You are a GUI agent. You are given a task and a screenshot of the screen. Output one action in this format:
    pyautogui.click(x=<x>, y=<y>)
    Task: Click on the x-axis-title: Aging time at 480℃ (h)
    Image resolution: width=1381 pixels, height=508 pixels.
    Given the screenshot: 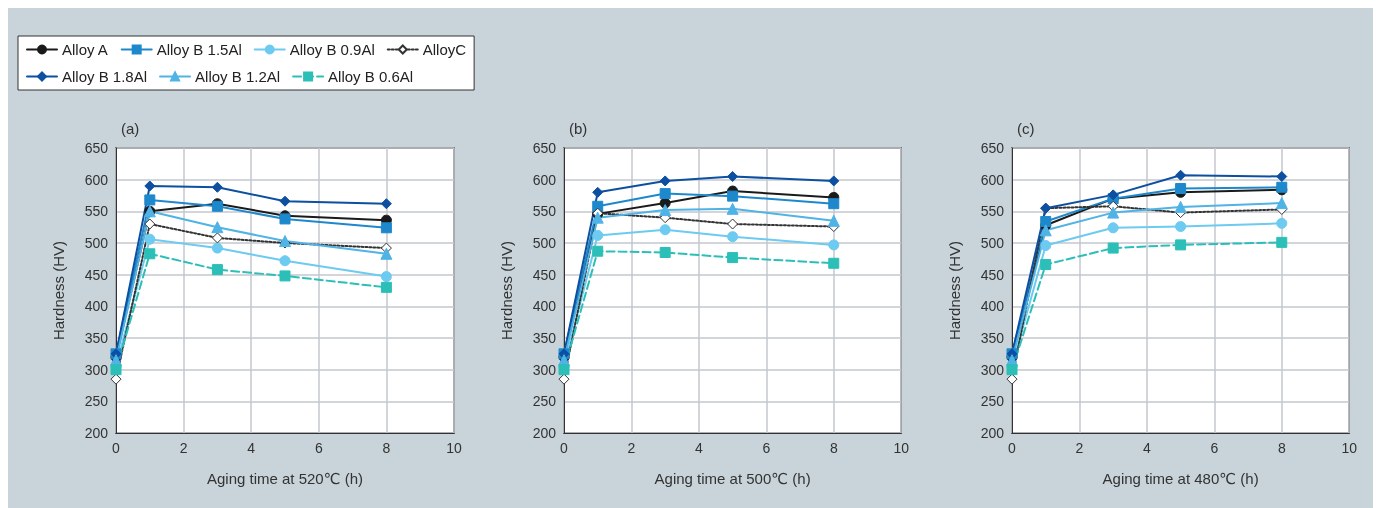 What is the action you would take?
    pyautogui.click(x=1180, y=478)
    